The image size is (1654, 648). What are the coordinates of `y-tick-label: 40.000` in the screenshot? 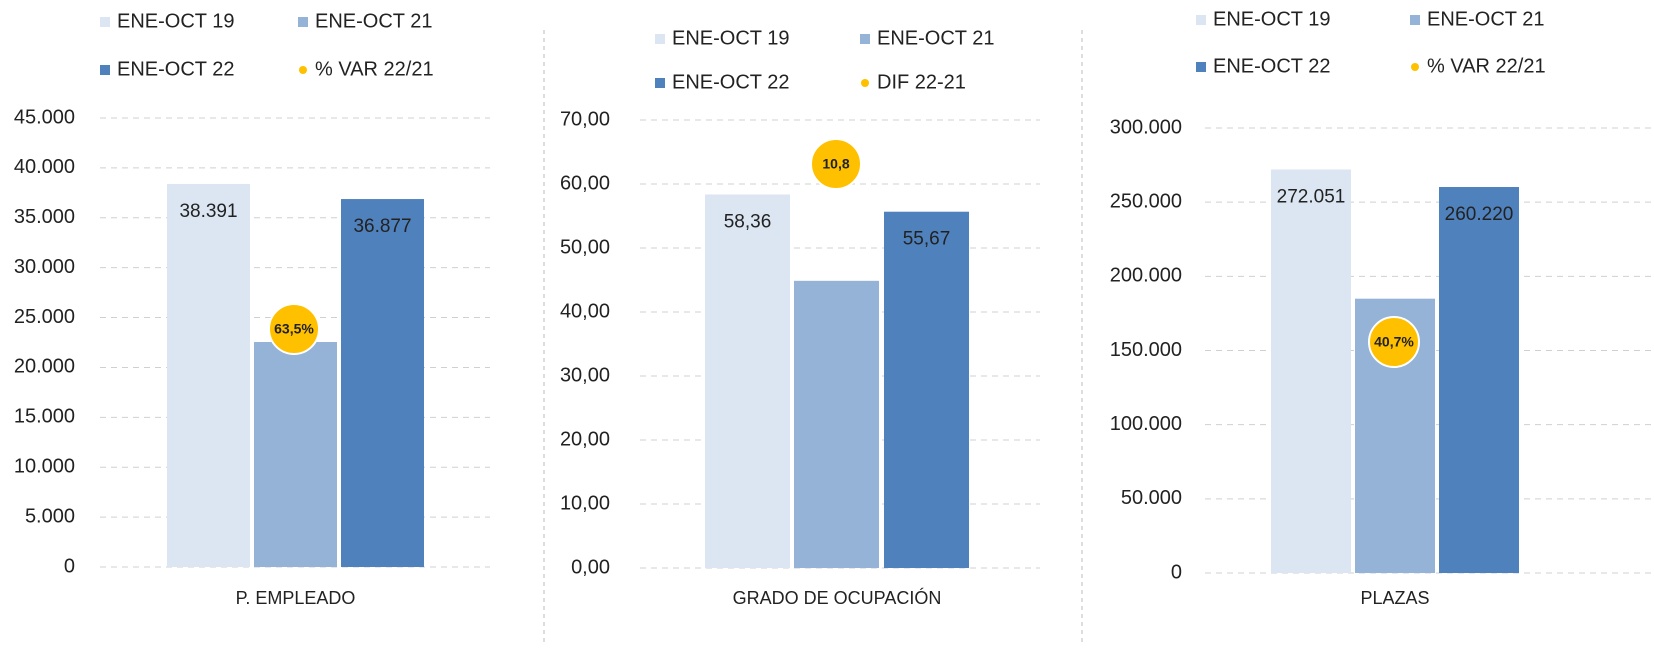 It's located at (44, 167).